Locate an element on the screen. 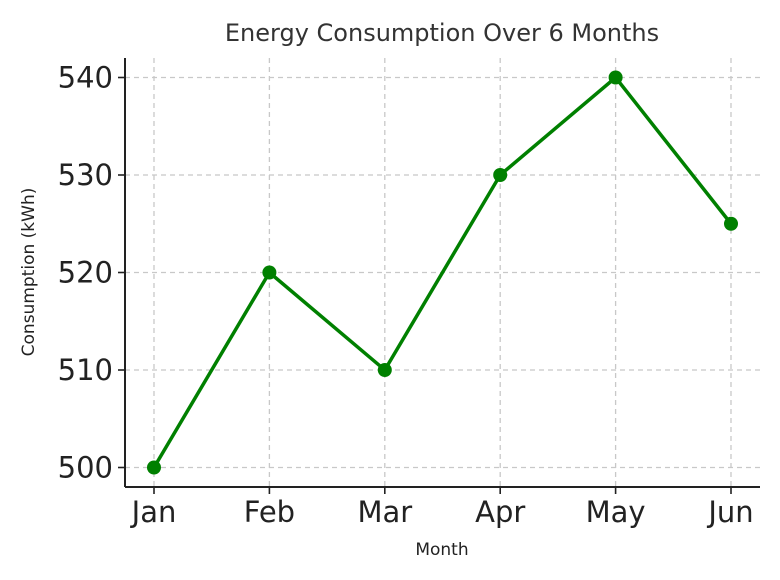 The height and width of the screenshot is (580, 780). y-axis-ticks: 500 510 520 530 540 is located at coordinates (91, 273).